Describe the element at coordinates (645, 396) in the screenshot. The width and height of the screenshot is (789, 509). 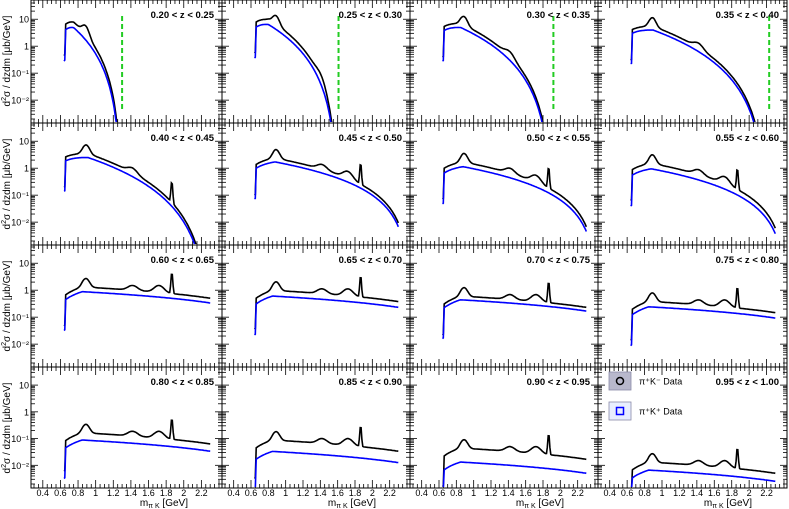
I see `legend: π⁺K⁻ Data π⁺K⁺ Data` at that location.